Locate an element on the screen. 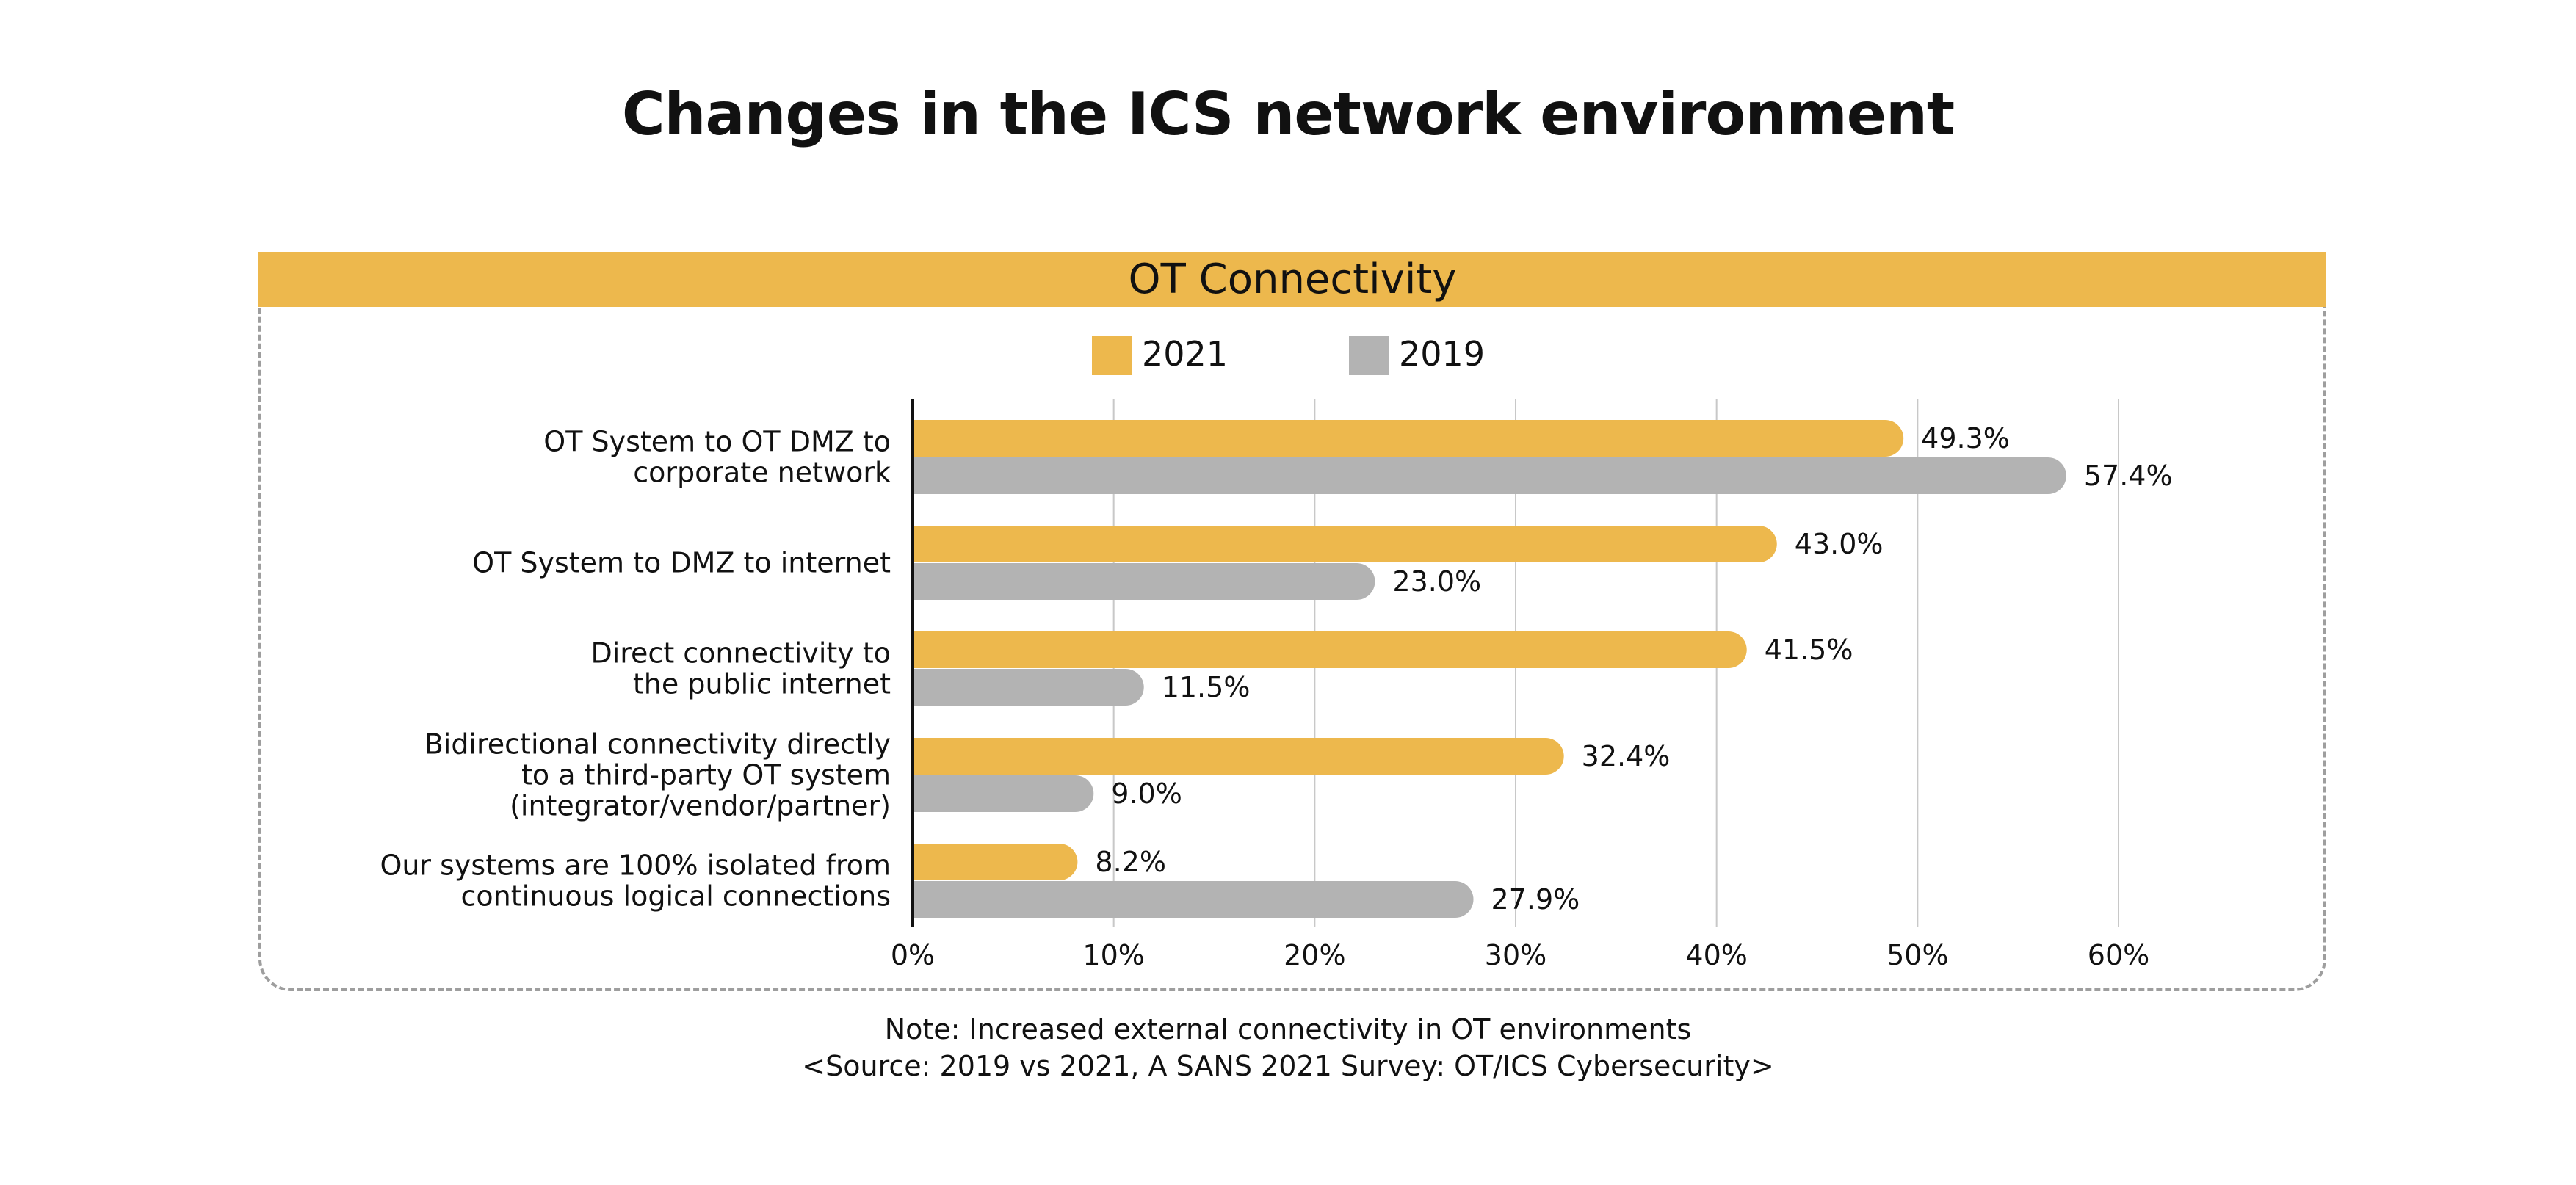 This screenshot has width=2576, height=1185. category-label: corporate network is located at coordinates (762, 473).